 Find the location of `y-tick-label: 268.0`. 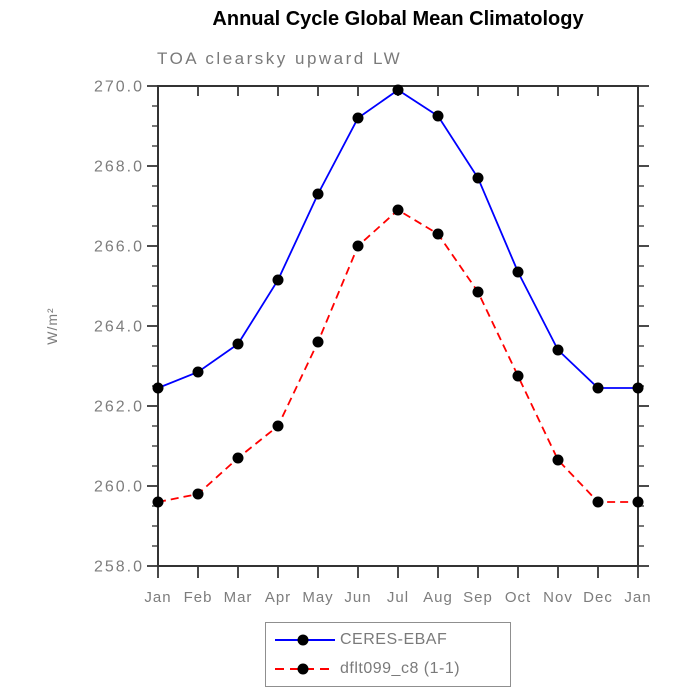

y-tick-label: 268.0 is located at coordinates (119, 167).